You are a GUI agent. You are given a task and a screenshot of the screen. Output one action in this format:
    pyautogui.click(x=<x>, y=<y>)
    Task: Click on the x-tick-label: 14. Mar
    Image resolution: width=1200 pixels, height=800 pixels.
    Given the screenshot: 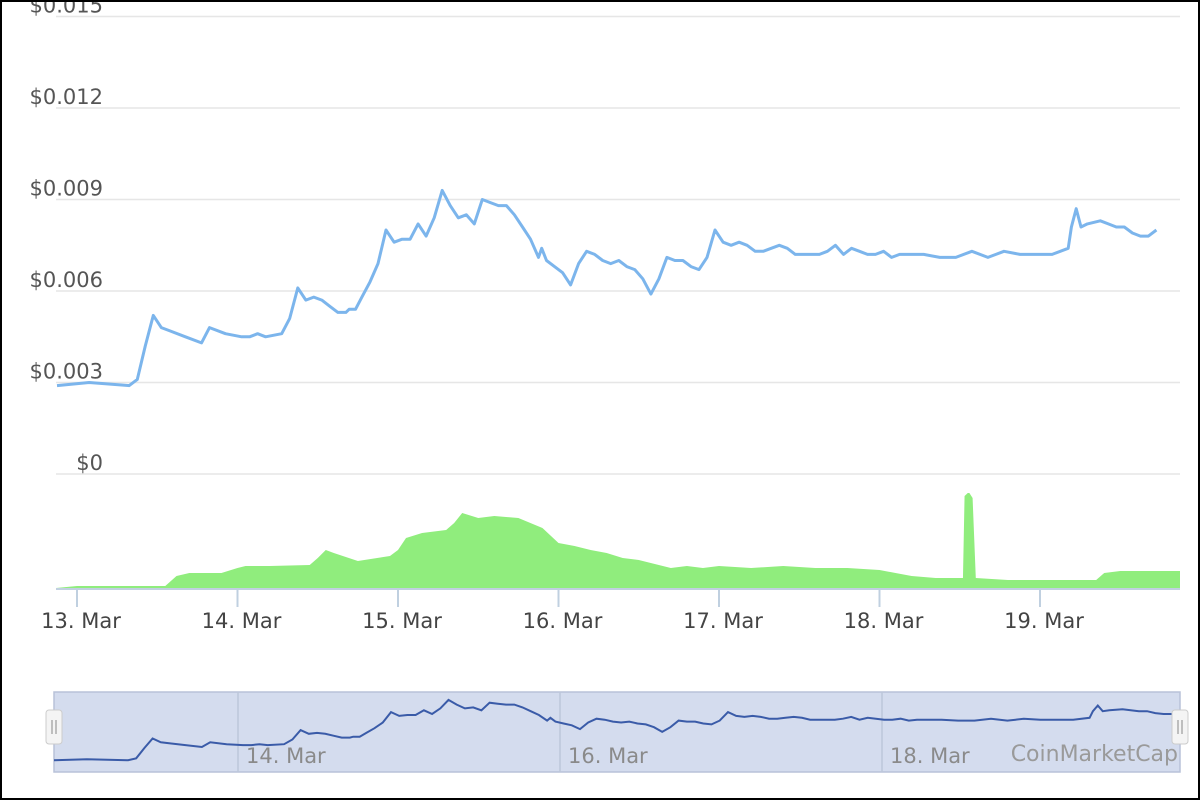 What is the action you would take?
    pyautogui.click(x=242, y=621)
    